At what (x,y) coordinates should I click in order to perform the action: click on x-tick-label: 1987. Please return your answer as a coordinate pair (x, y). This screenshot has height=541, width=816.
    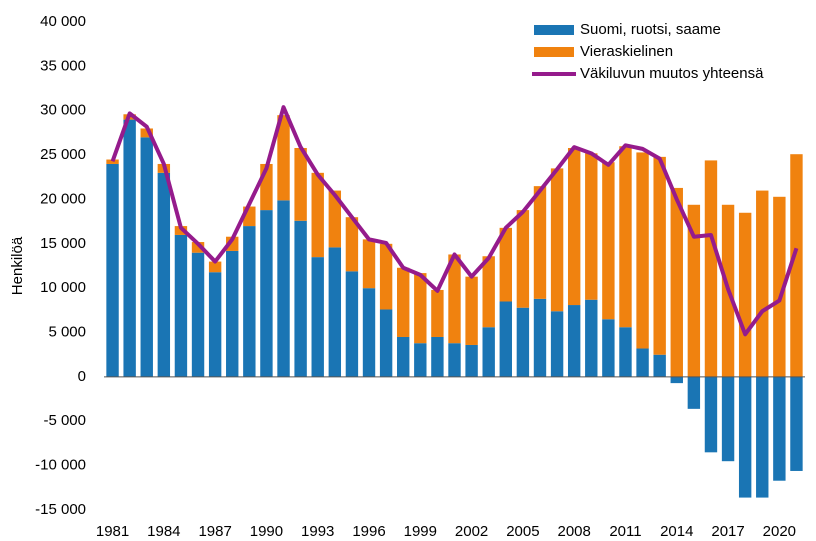
    Looking at the image, I should click on (214, 531).